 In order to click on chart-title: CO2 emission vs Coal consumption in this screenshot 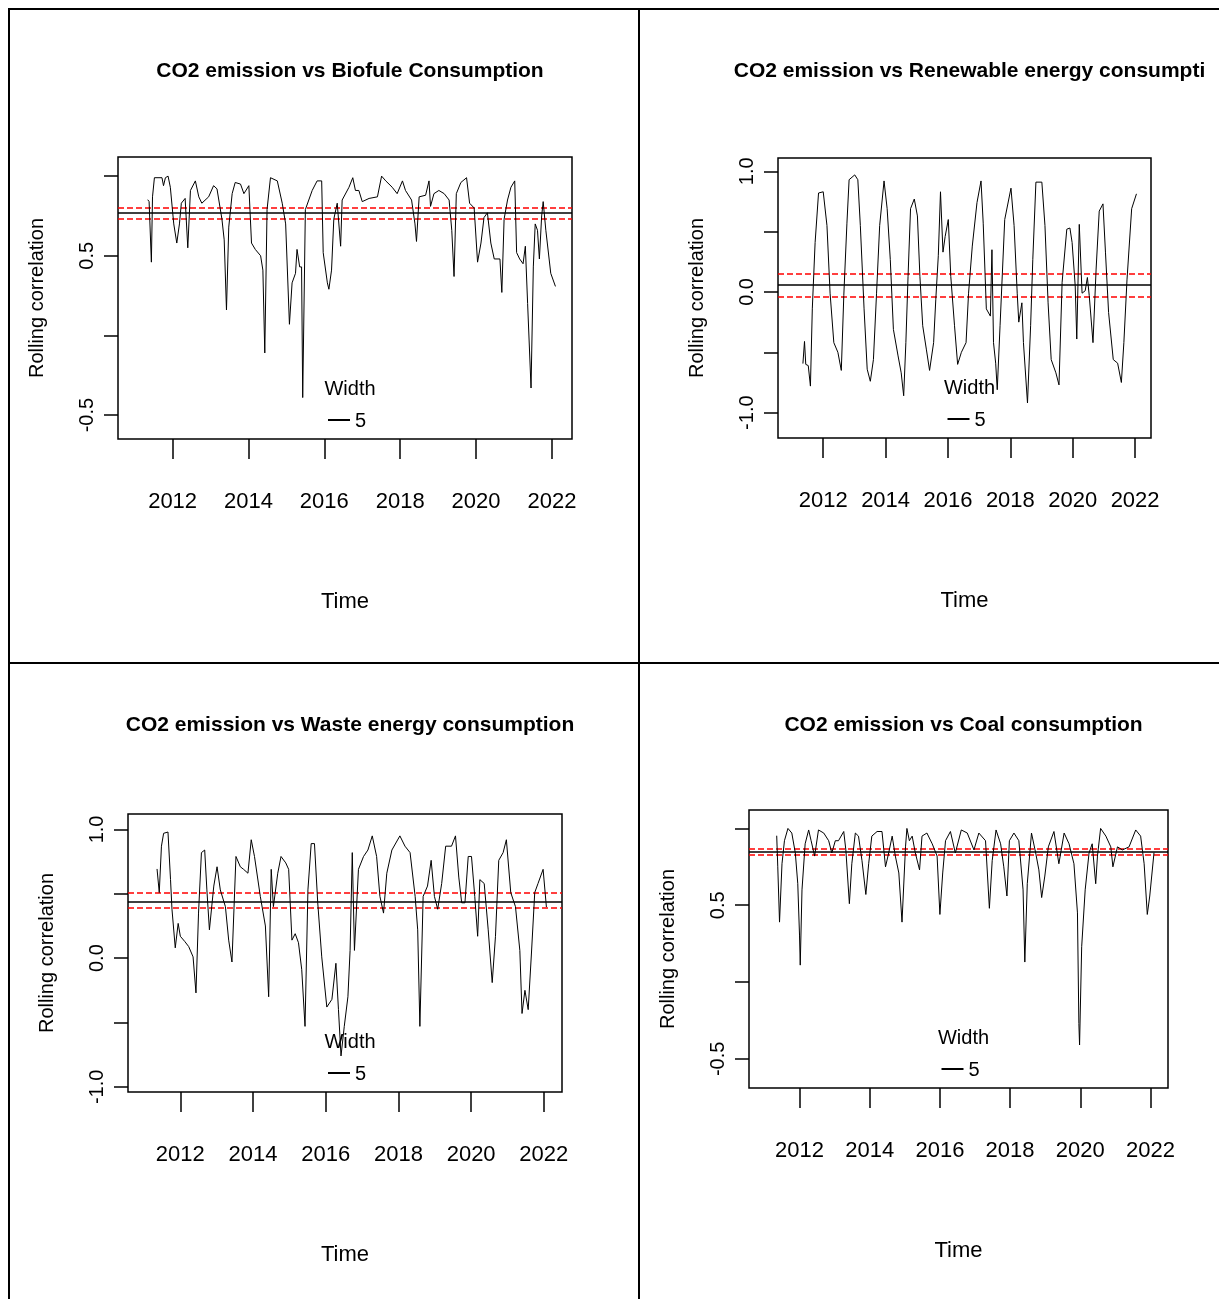, I will do `click(963, 723)`.